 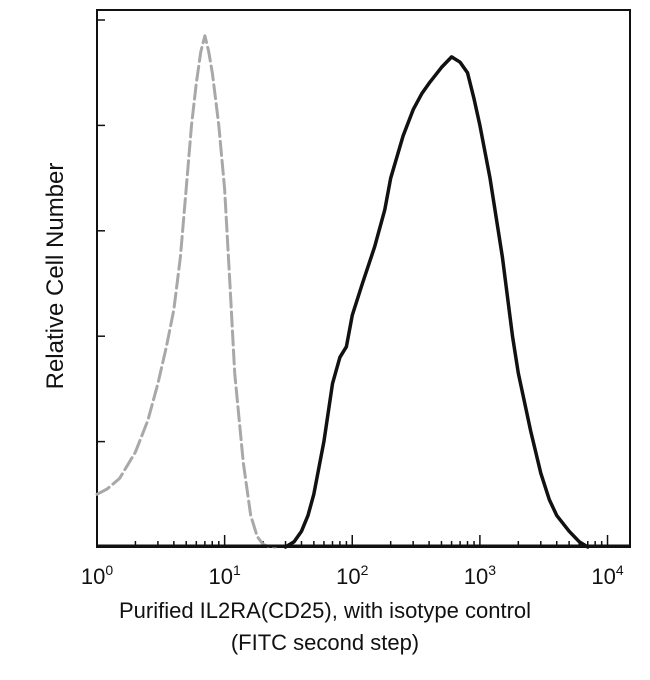 I want to click on x-tick-label: 10⁴, so click(x=607, y=575).